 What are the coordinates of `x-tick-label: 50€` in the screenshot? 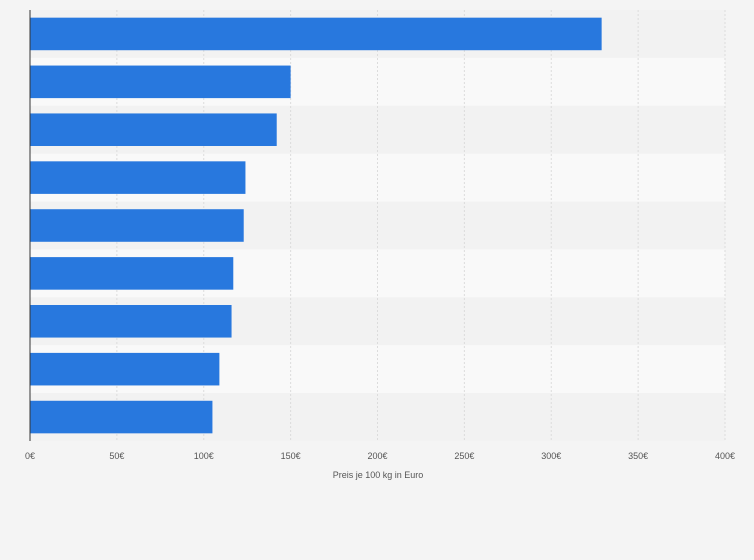 It's located at (116, 456).